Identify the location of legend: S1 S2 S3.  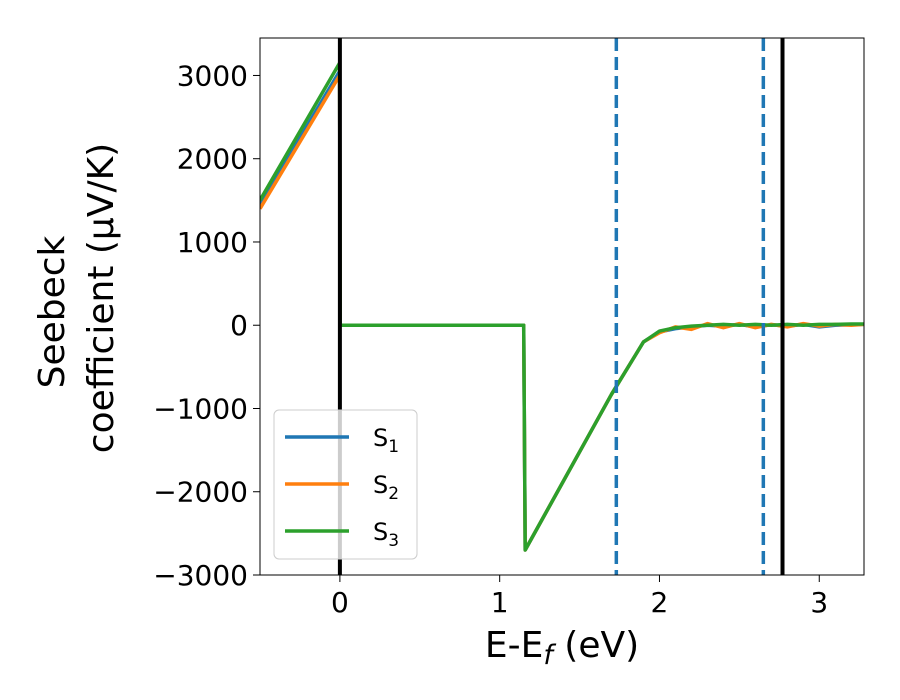
(345, 484).